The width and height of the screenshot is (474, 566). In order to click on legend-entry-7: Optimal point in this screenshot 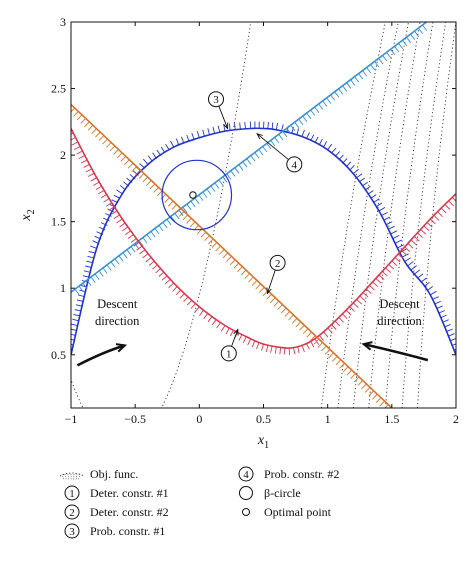, I will do `click(287, 512)`.